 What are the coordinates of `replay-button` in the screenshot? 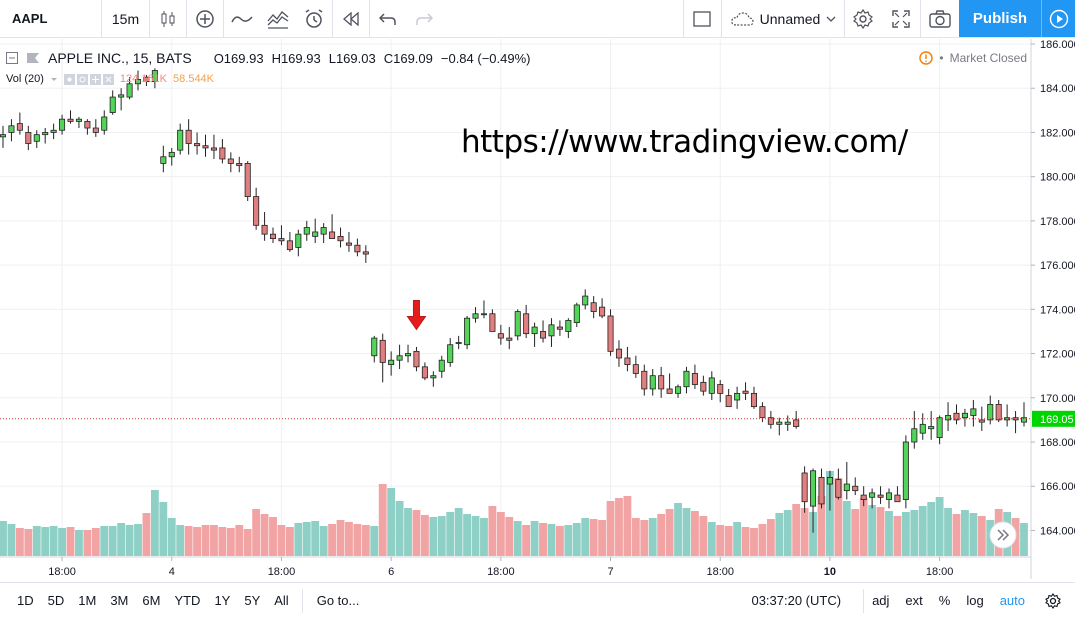 It's located at (351, 19).